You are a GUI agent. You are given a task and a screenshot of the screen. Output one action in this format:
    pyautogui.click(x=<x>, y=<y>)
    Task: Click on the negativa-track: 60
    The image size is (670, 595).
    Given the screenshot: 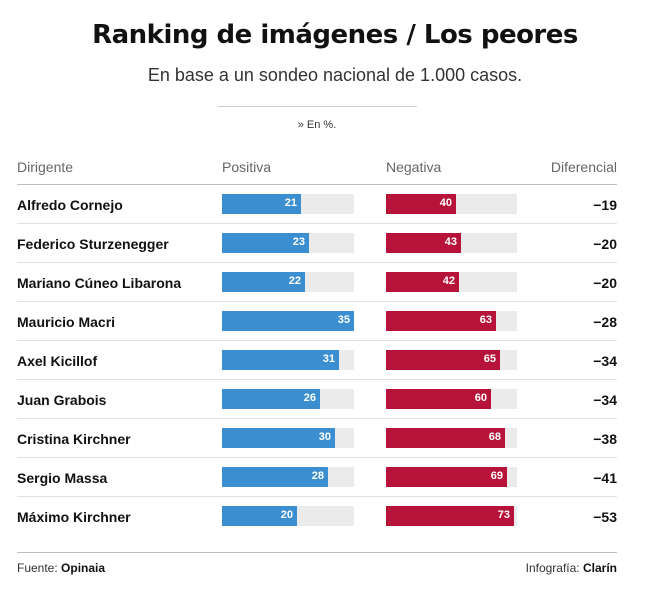 What is the action you would take?
    pyautogui.click(x=451, y=399)
    